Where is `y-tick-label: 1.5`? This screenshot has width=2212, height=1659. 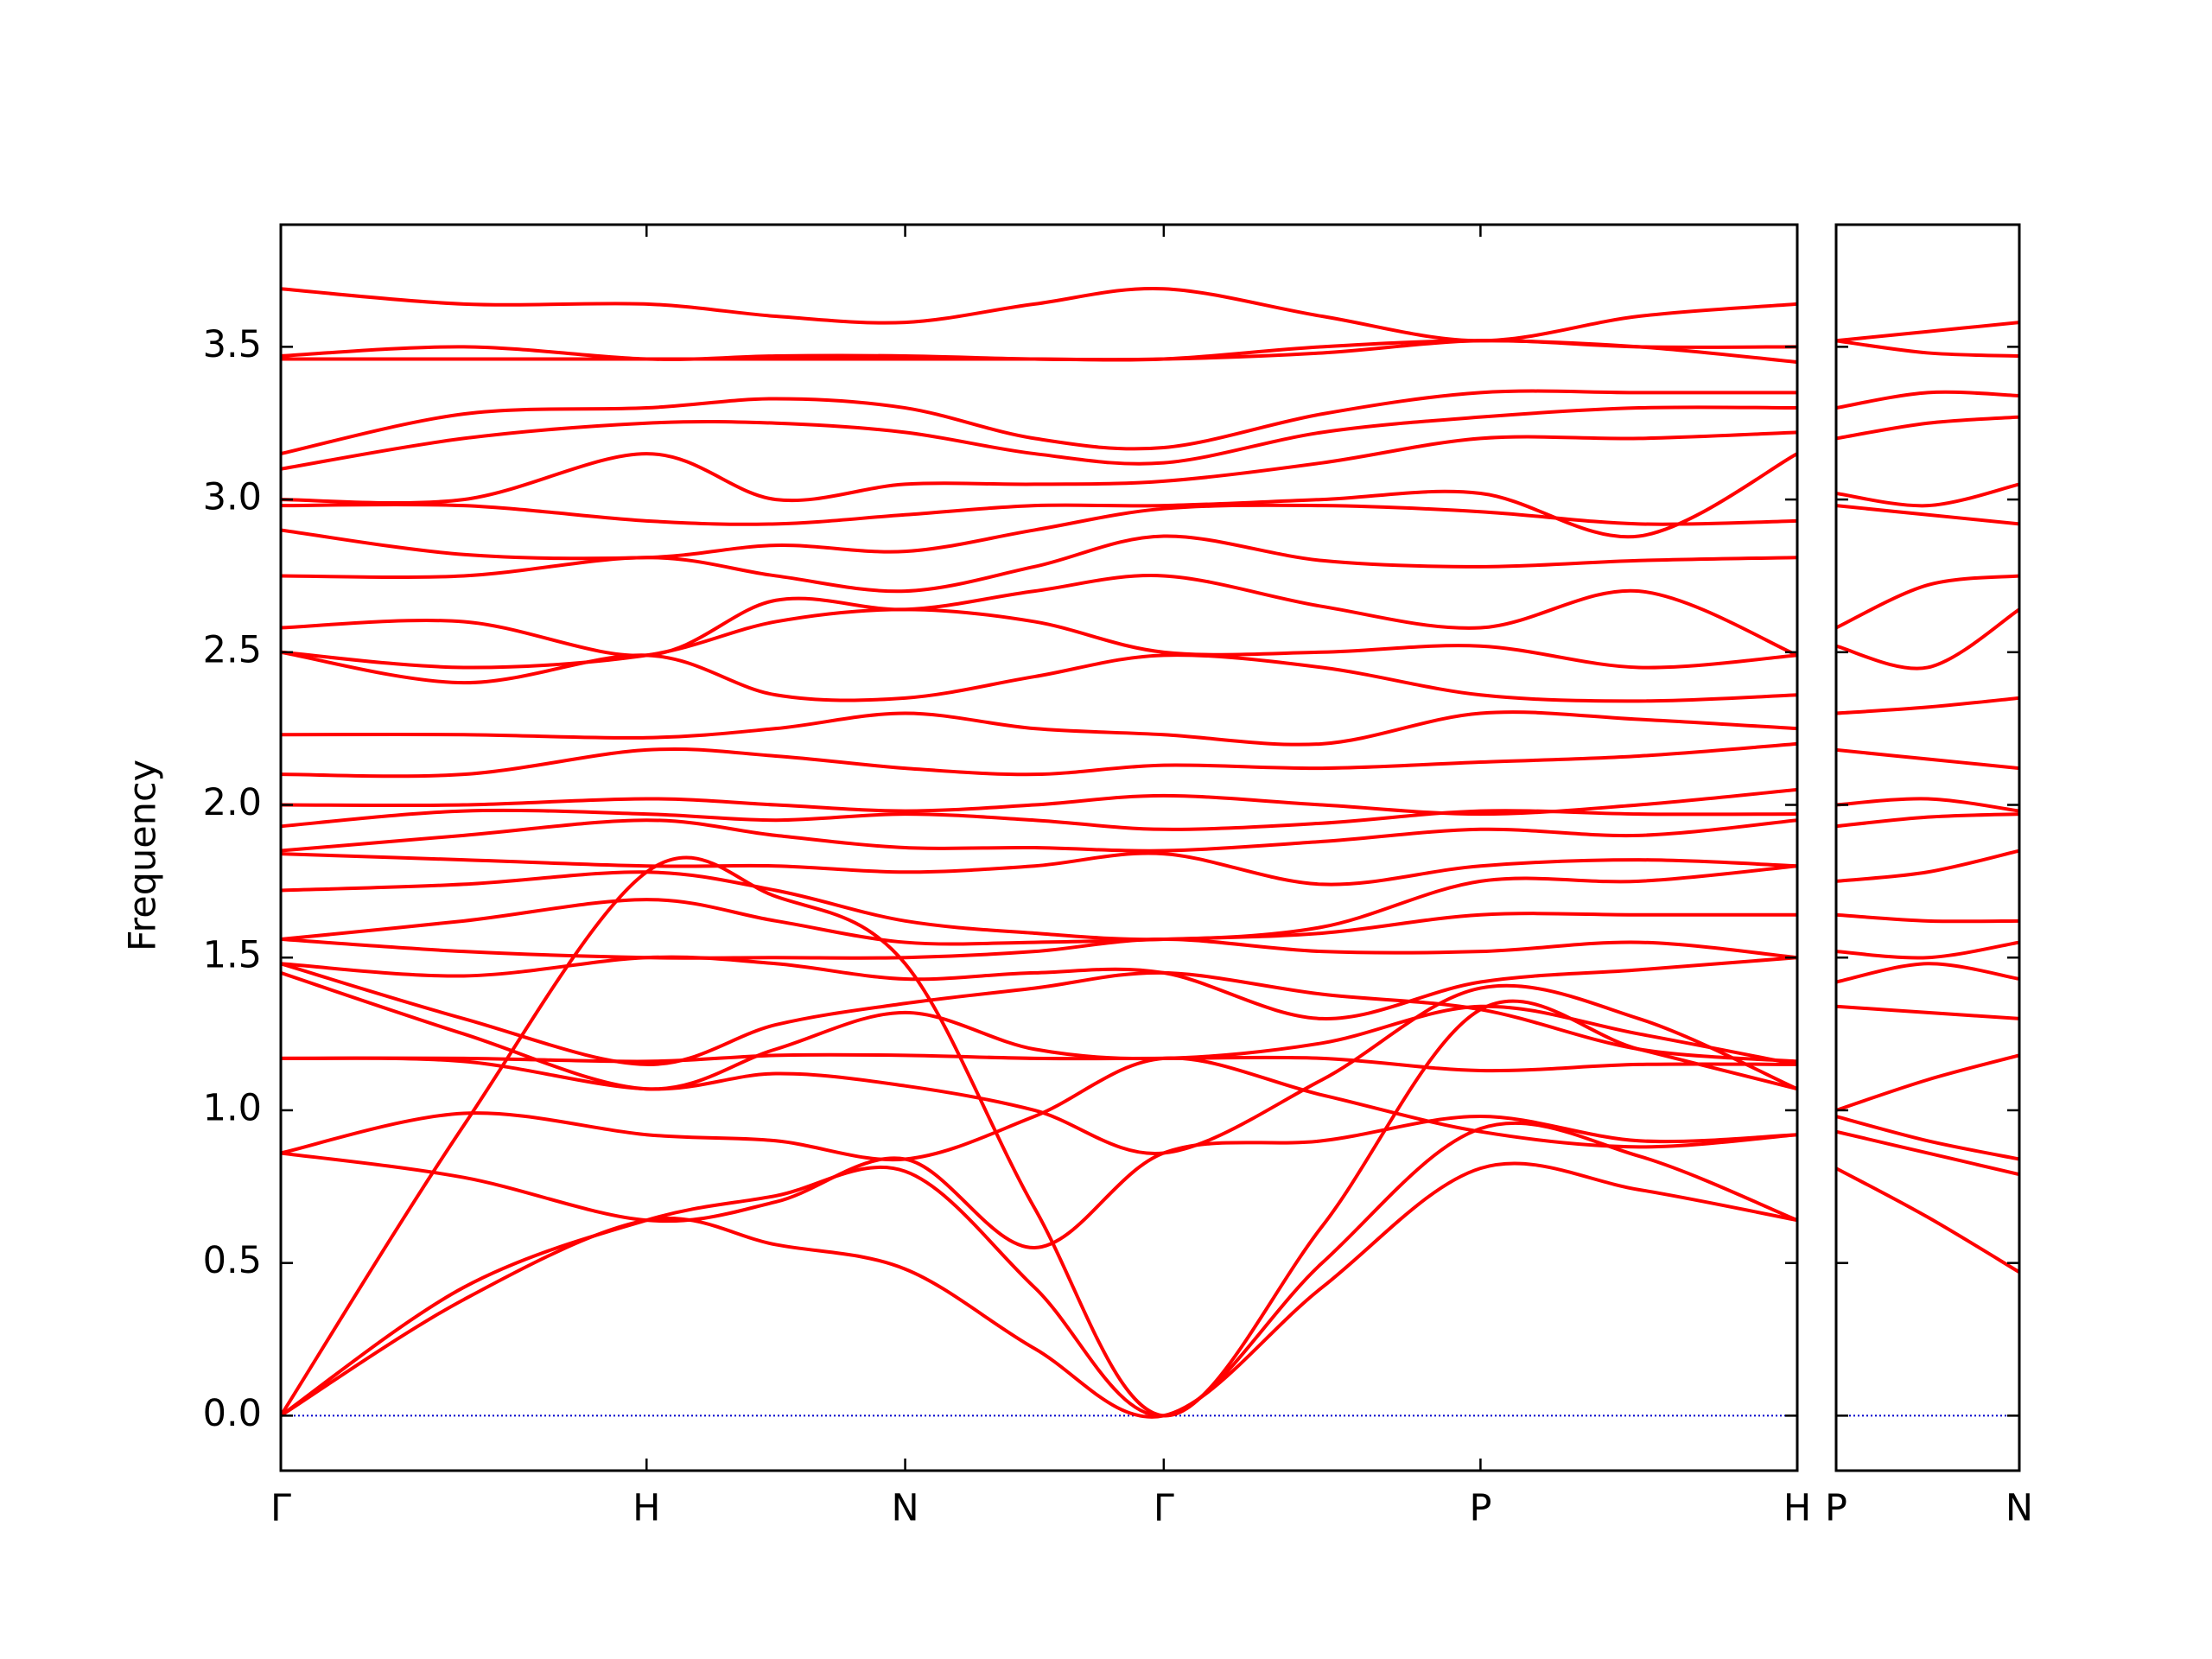
y-tick-label: 1.5 is located at coordinates (232, 955).